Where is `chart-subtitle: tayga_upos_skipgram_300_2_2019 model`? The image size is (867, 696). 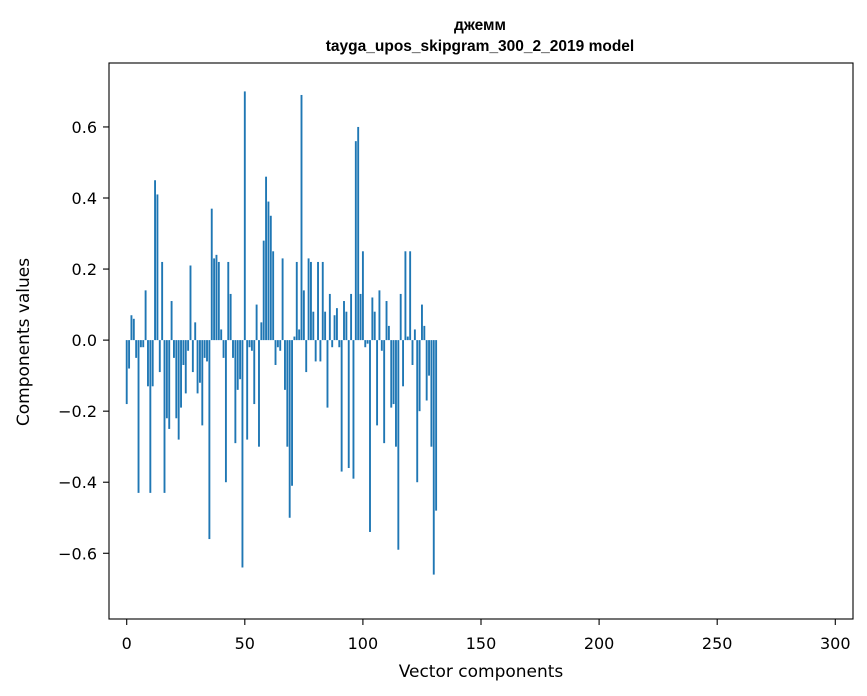 chart-subtitle: tayga_upos_skipgram_300_2_2019 model is located at coordinates (480, 46).